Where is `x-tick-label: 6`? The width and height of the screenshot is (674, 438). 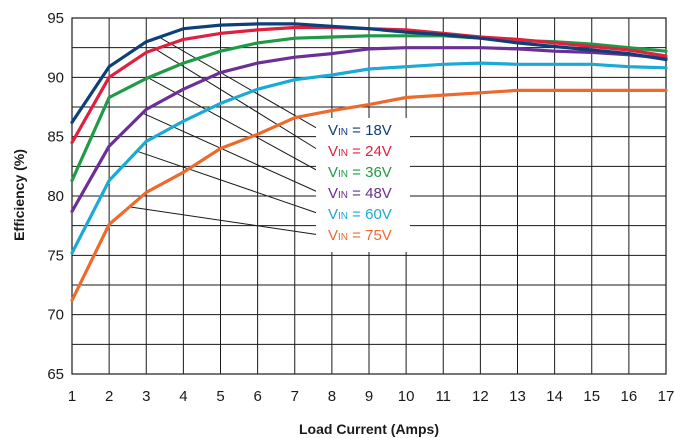 x-tick-label: 6 is located at coordinates (257, 396).